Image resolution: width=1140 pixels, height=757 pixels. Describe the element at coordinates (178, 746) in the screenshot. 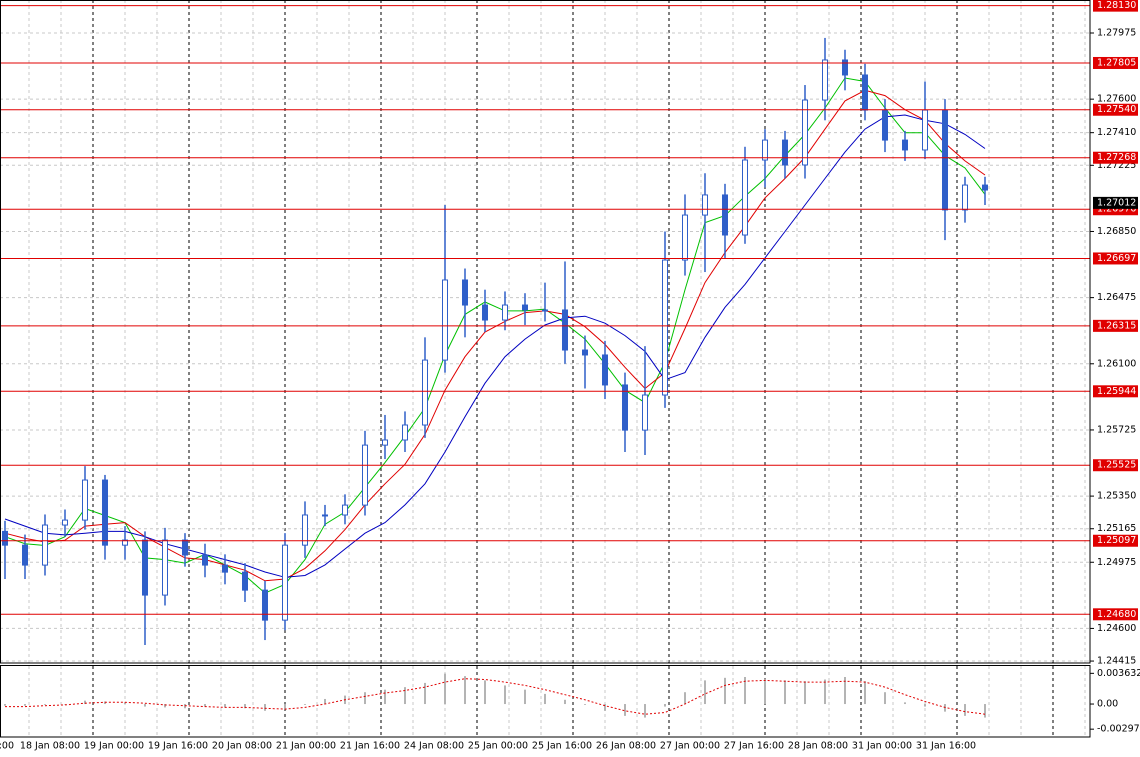

I see `x-tick-label: 19 Jan 16:00` at that location.